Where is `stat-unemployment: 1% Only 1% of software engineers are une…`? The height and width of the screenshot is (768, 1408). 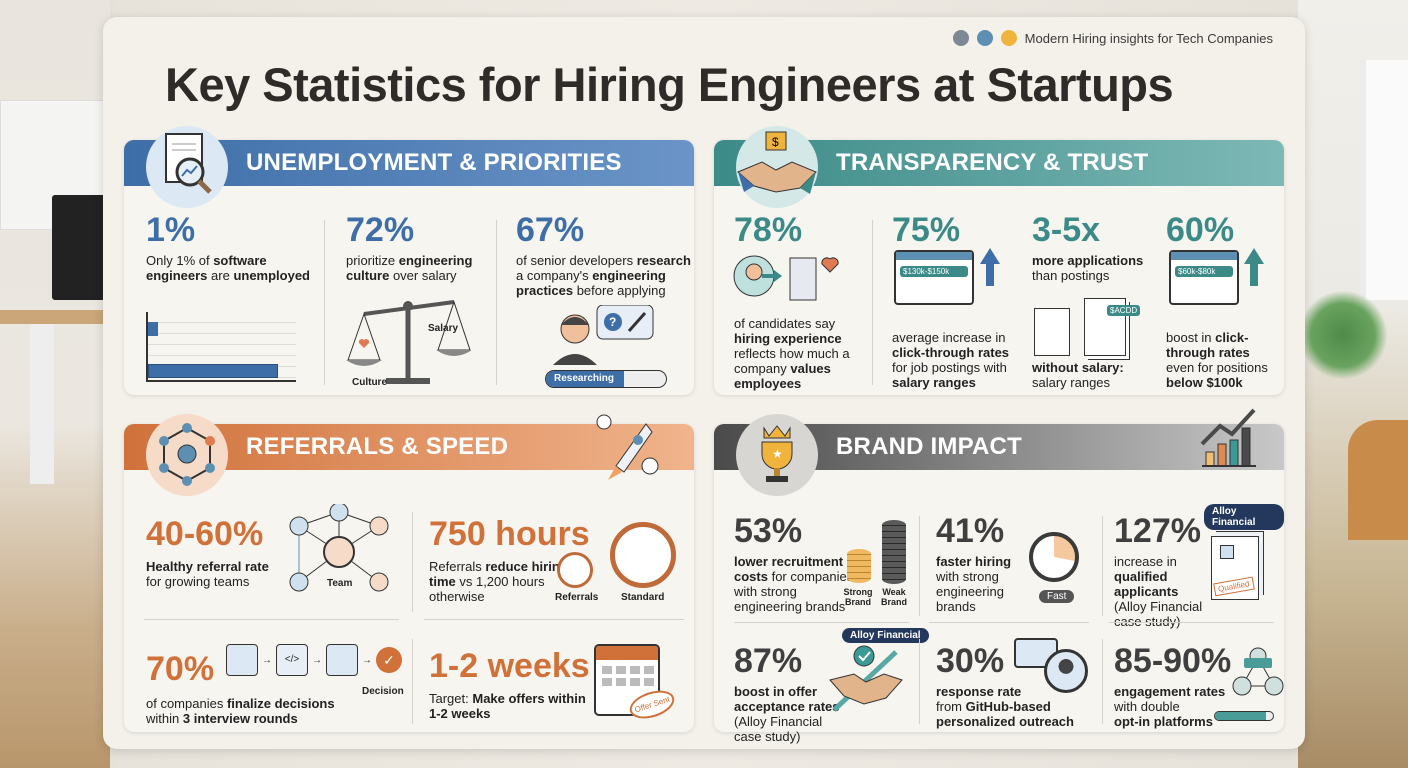 stat-unemployment: 1% Only 1% of software engineers are une… is located at coordinates (231, 248).